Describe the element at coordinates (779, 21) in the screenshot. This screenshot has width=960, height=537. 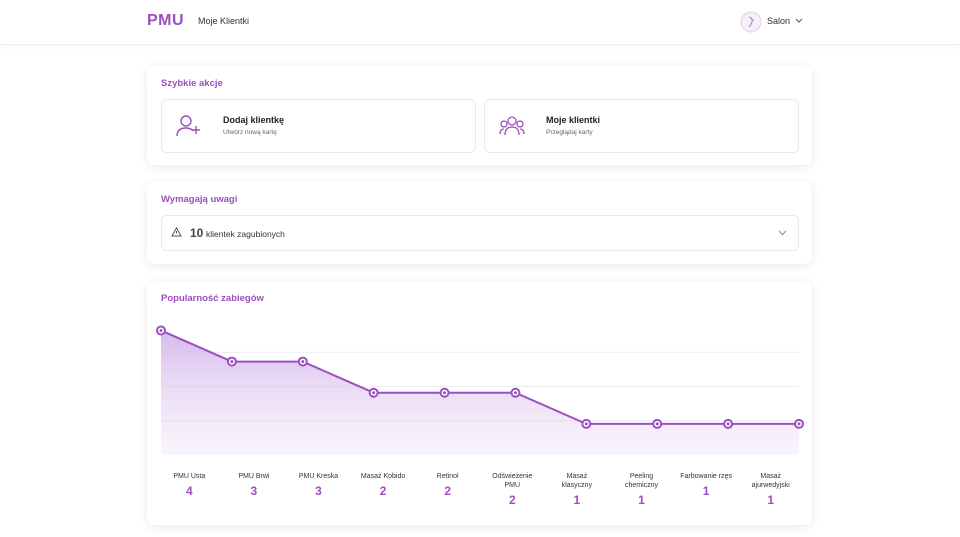
I see `user-menu: Salon` at that location.